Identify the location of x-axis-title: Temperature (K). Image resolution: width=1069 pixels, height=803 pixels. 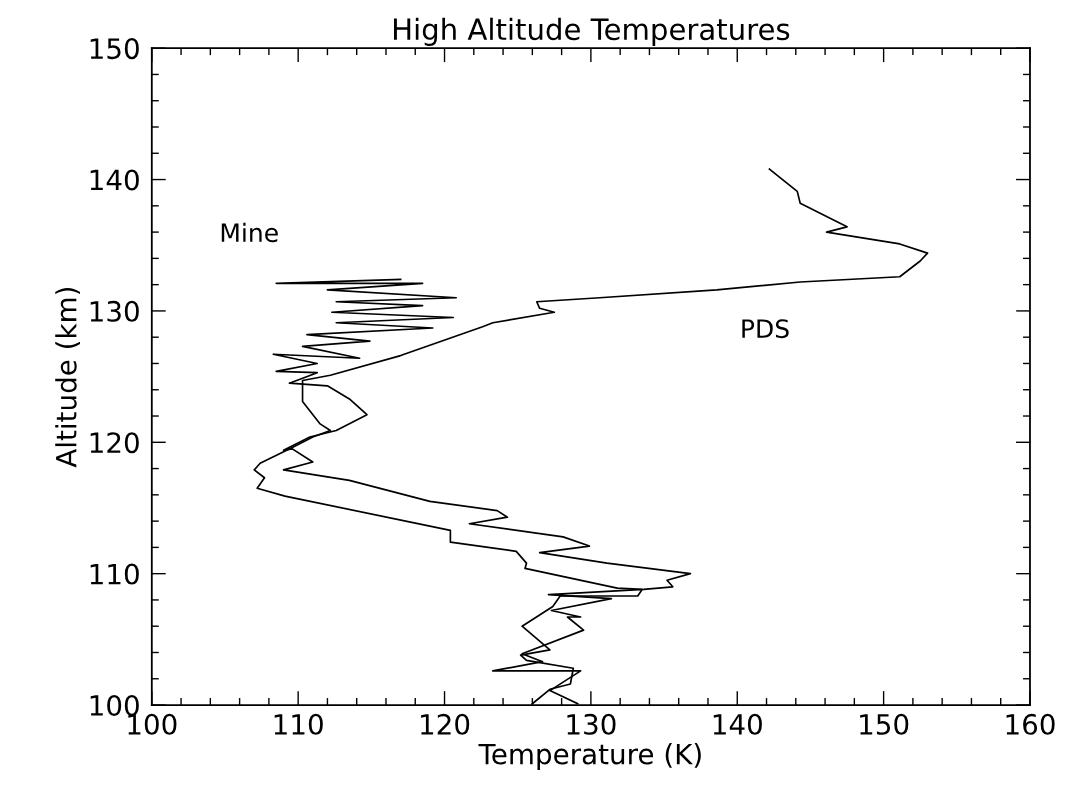
(589, 756).